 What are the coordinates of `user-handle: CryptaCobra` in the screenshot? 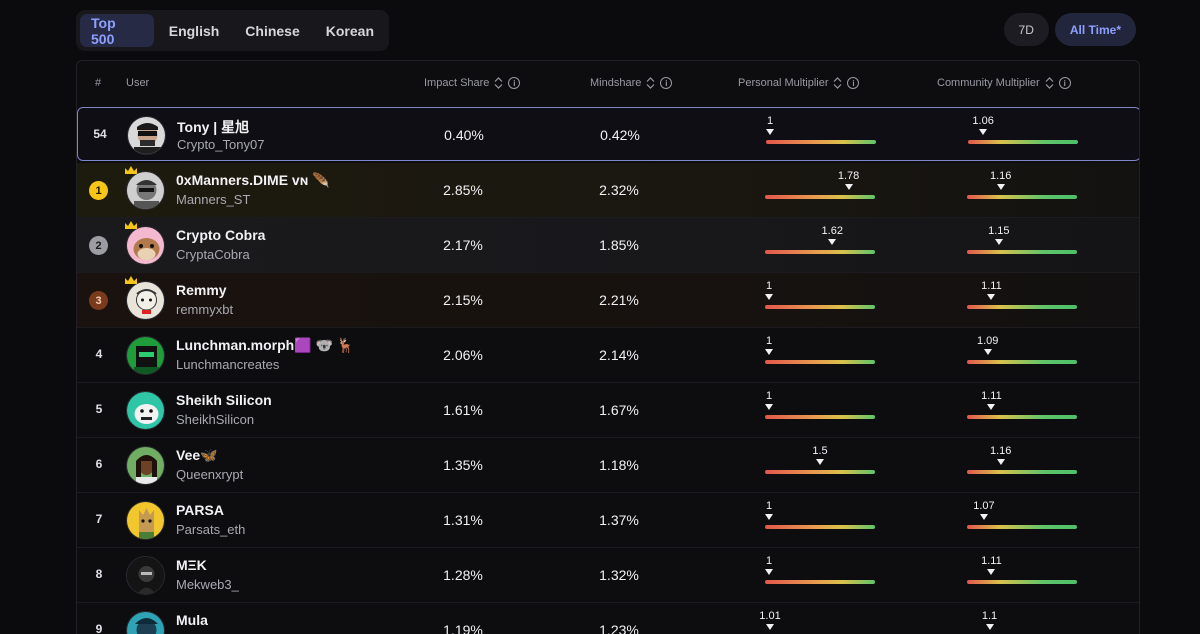 It's located at (213, 254).